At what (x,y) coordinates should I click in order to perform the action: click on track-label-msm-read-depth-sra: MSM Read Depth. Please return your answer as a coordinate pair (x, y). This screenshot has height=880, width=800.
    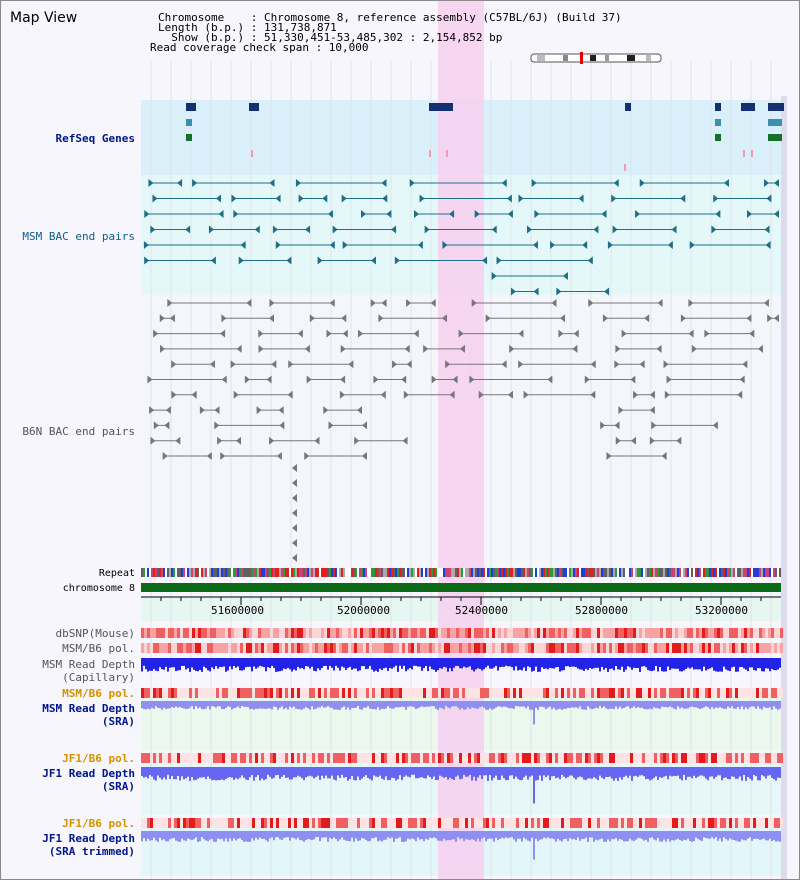
    Looking at the image, I should click on (88, 708).